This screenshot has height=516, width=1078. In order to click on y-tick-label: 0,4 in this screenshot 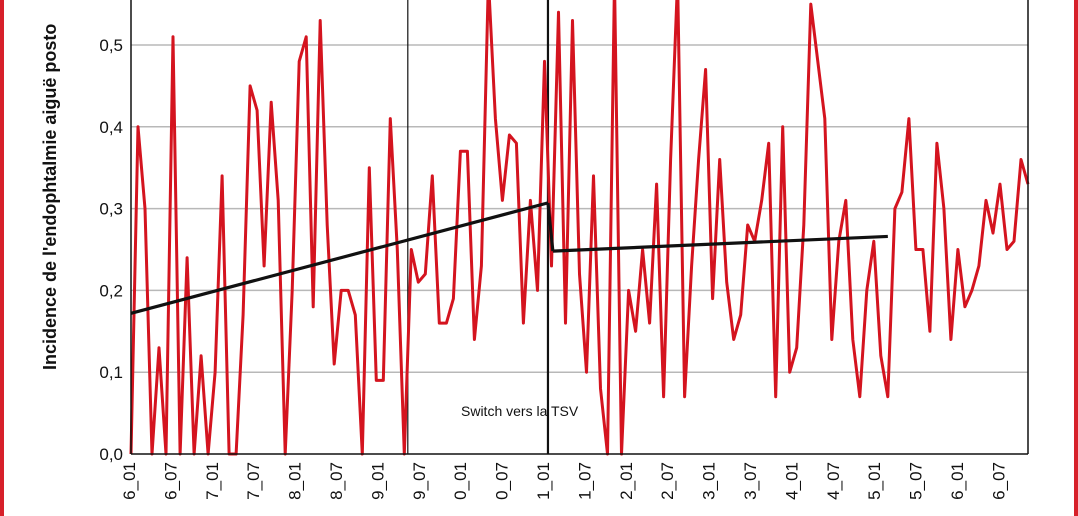, I will do `click(111, 127)`.